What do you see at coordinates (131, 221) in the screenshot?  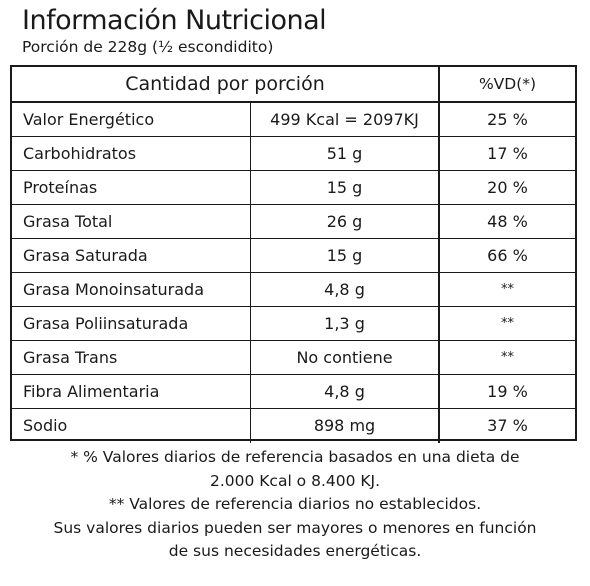 I see `nutrient-name: Grasa Total` at bounding box center [131, 221].